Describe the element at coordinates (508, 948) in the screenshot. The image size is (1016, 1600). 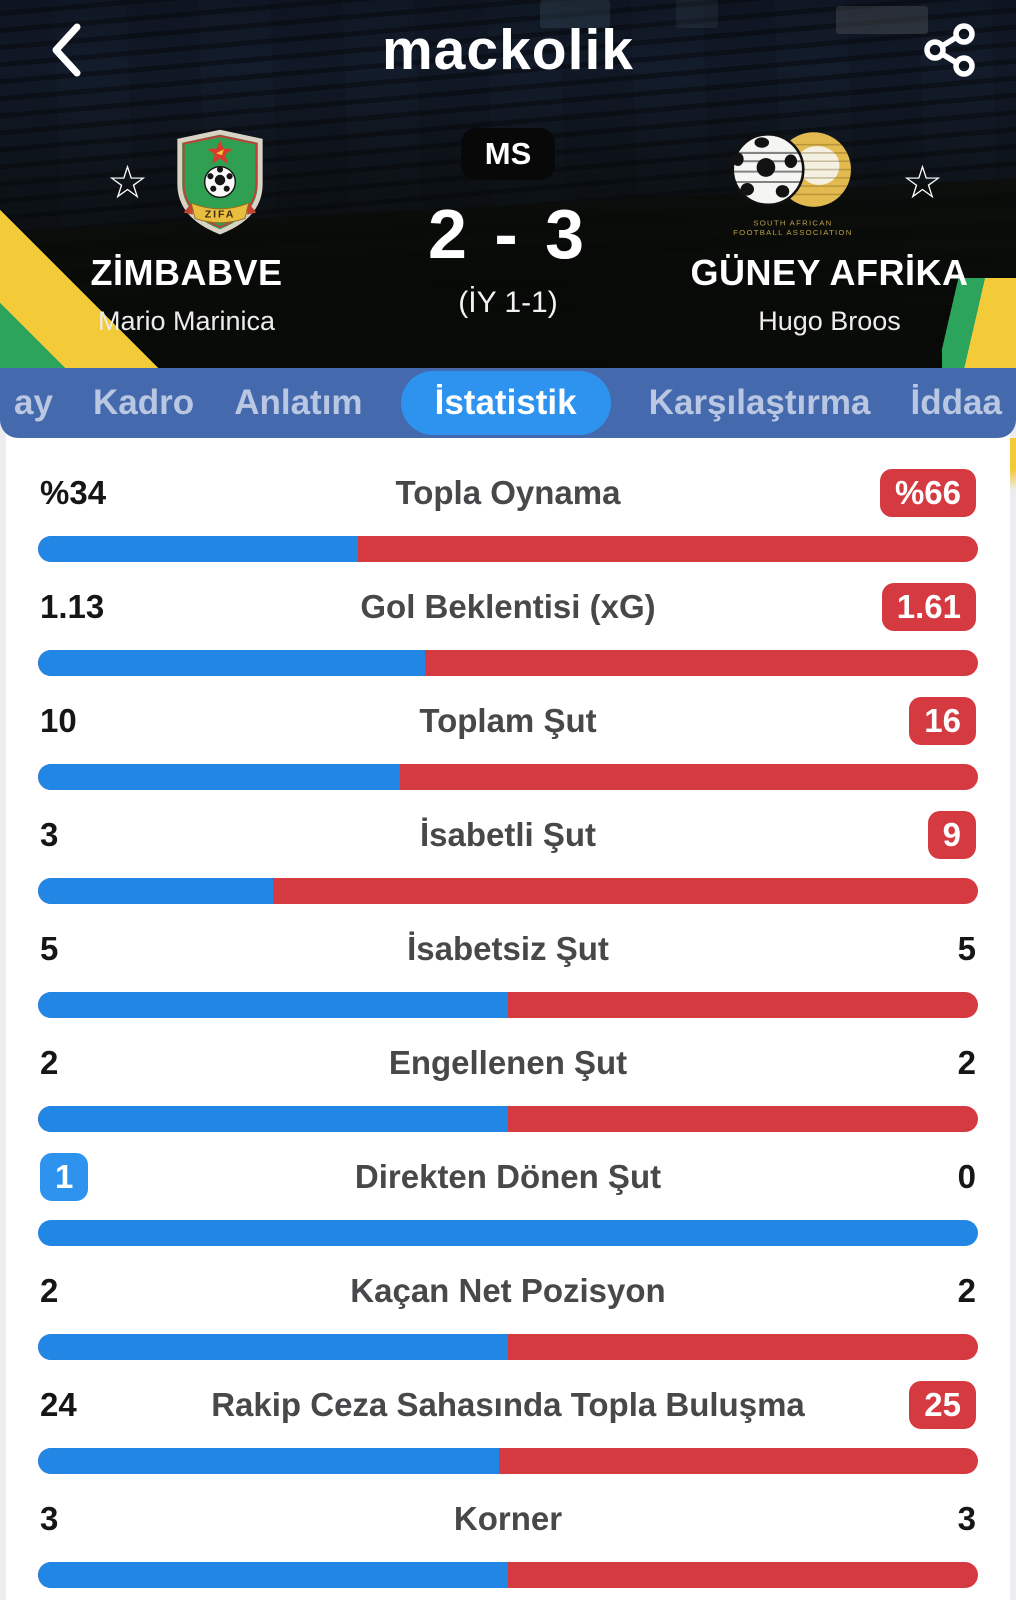
I see `stat-label: İsabetsiz Şut` at that location.